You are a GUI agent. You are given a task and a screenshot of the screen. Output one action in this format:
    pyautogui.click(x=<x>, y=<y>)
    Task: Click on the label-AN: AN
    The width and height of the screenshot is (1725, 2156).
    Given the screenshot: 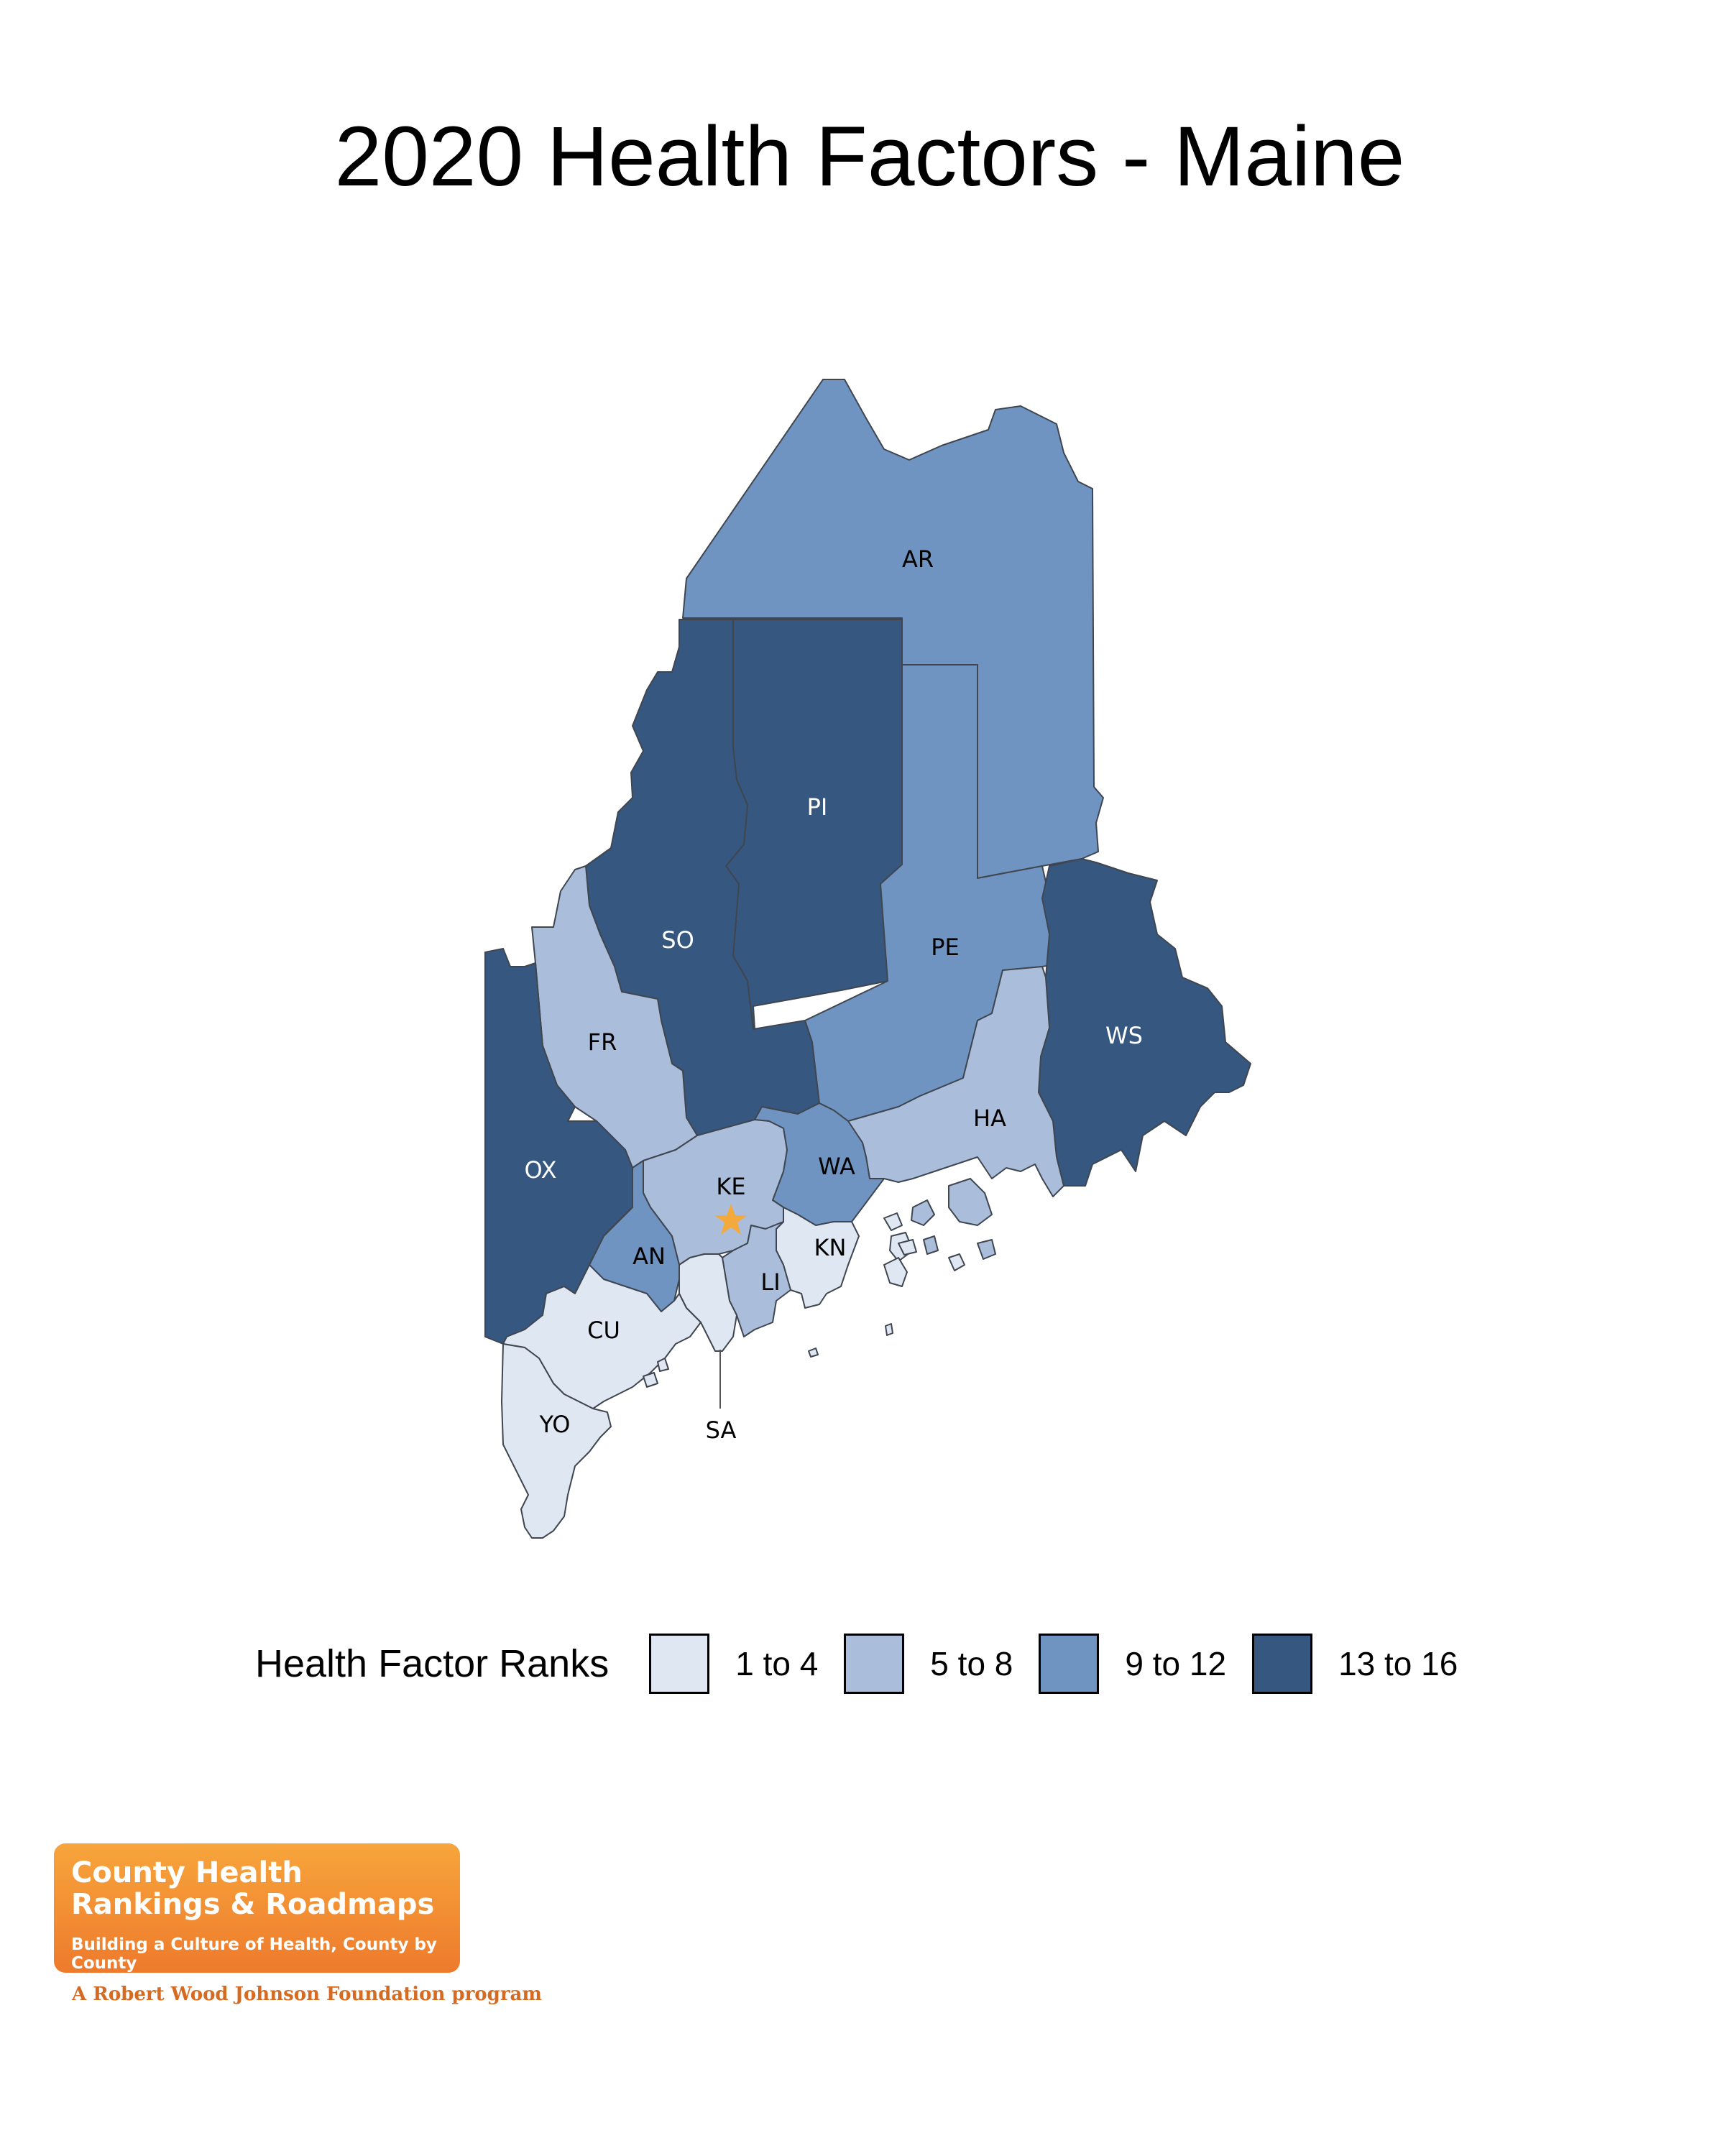 What is the action you would take?
    pyautogui.click(x=649, y=1256)
    